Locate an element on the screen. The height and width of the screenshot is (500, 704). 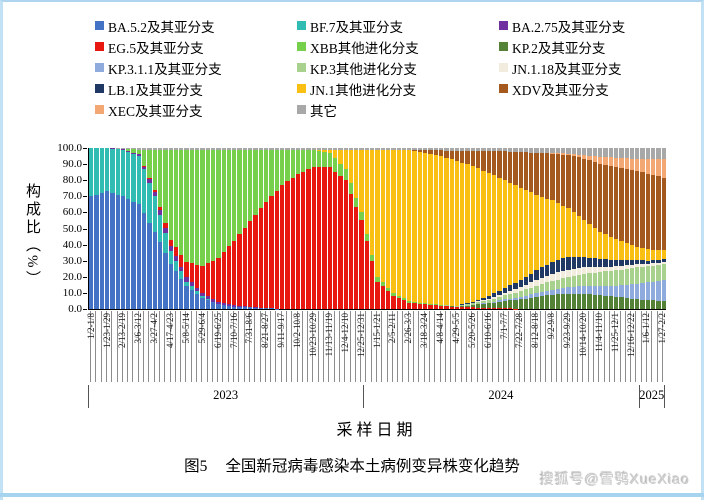
legend-item: JN.1.18及其亚分支 is located at coordinates (562, 67).